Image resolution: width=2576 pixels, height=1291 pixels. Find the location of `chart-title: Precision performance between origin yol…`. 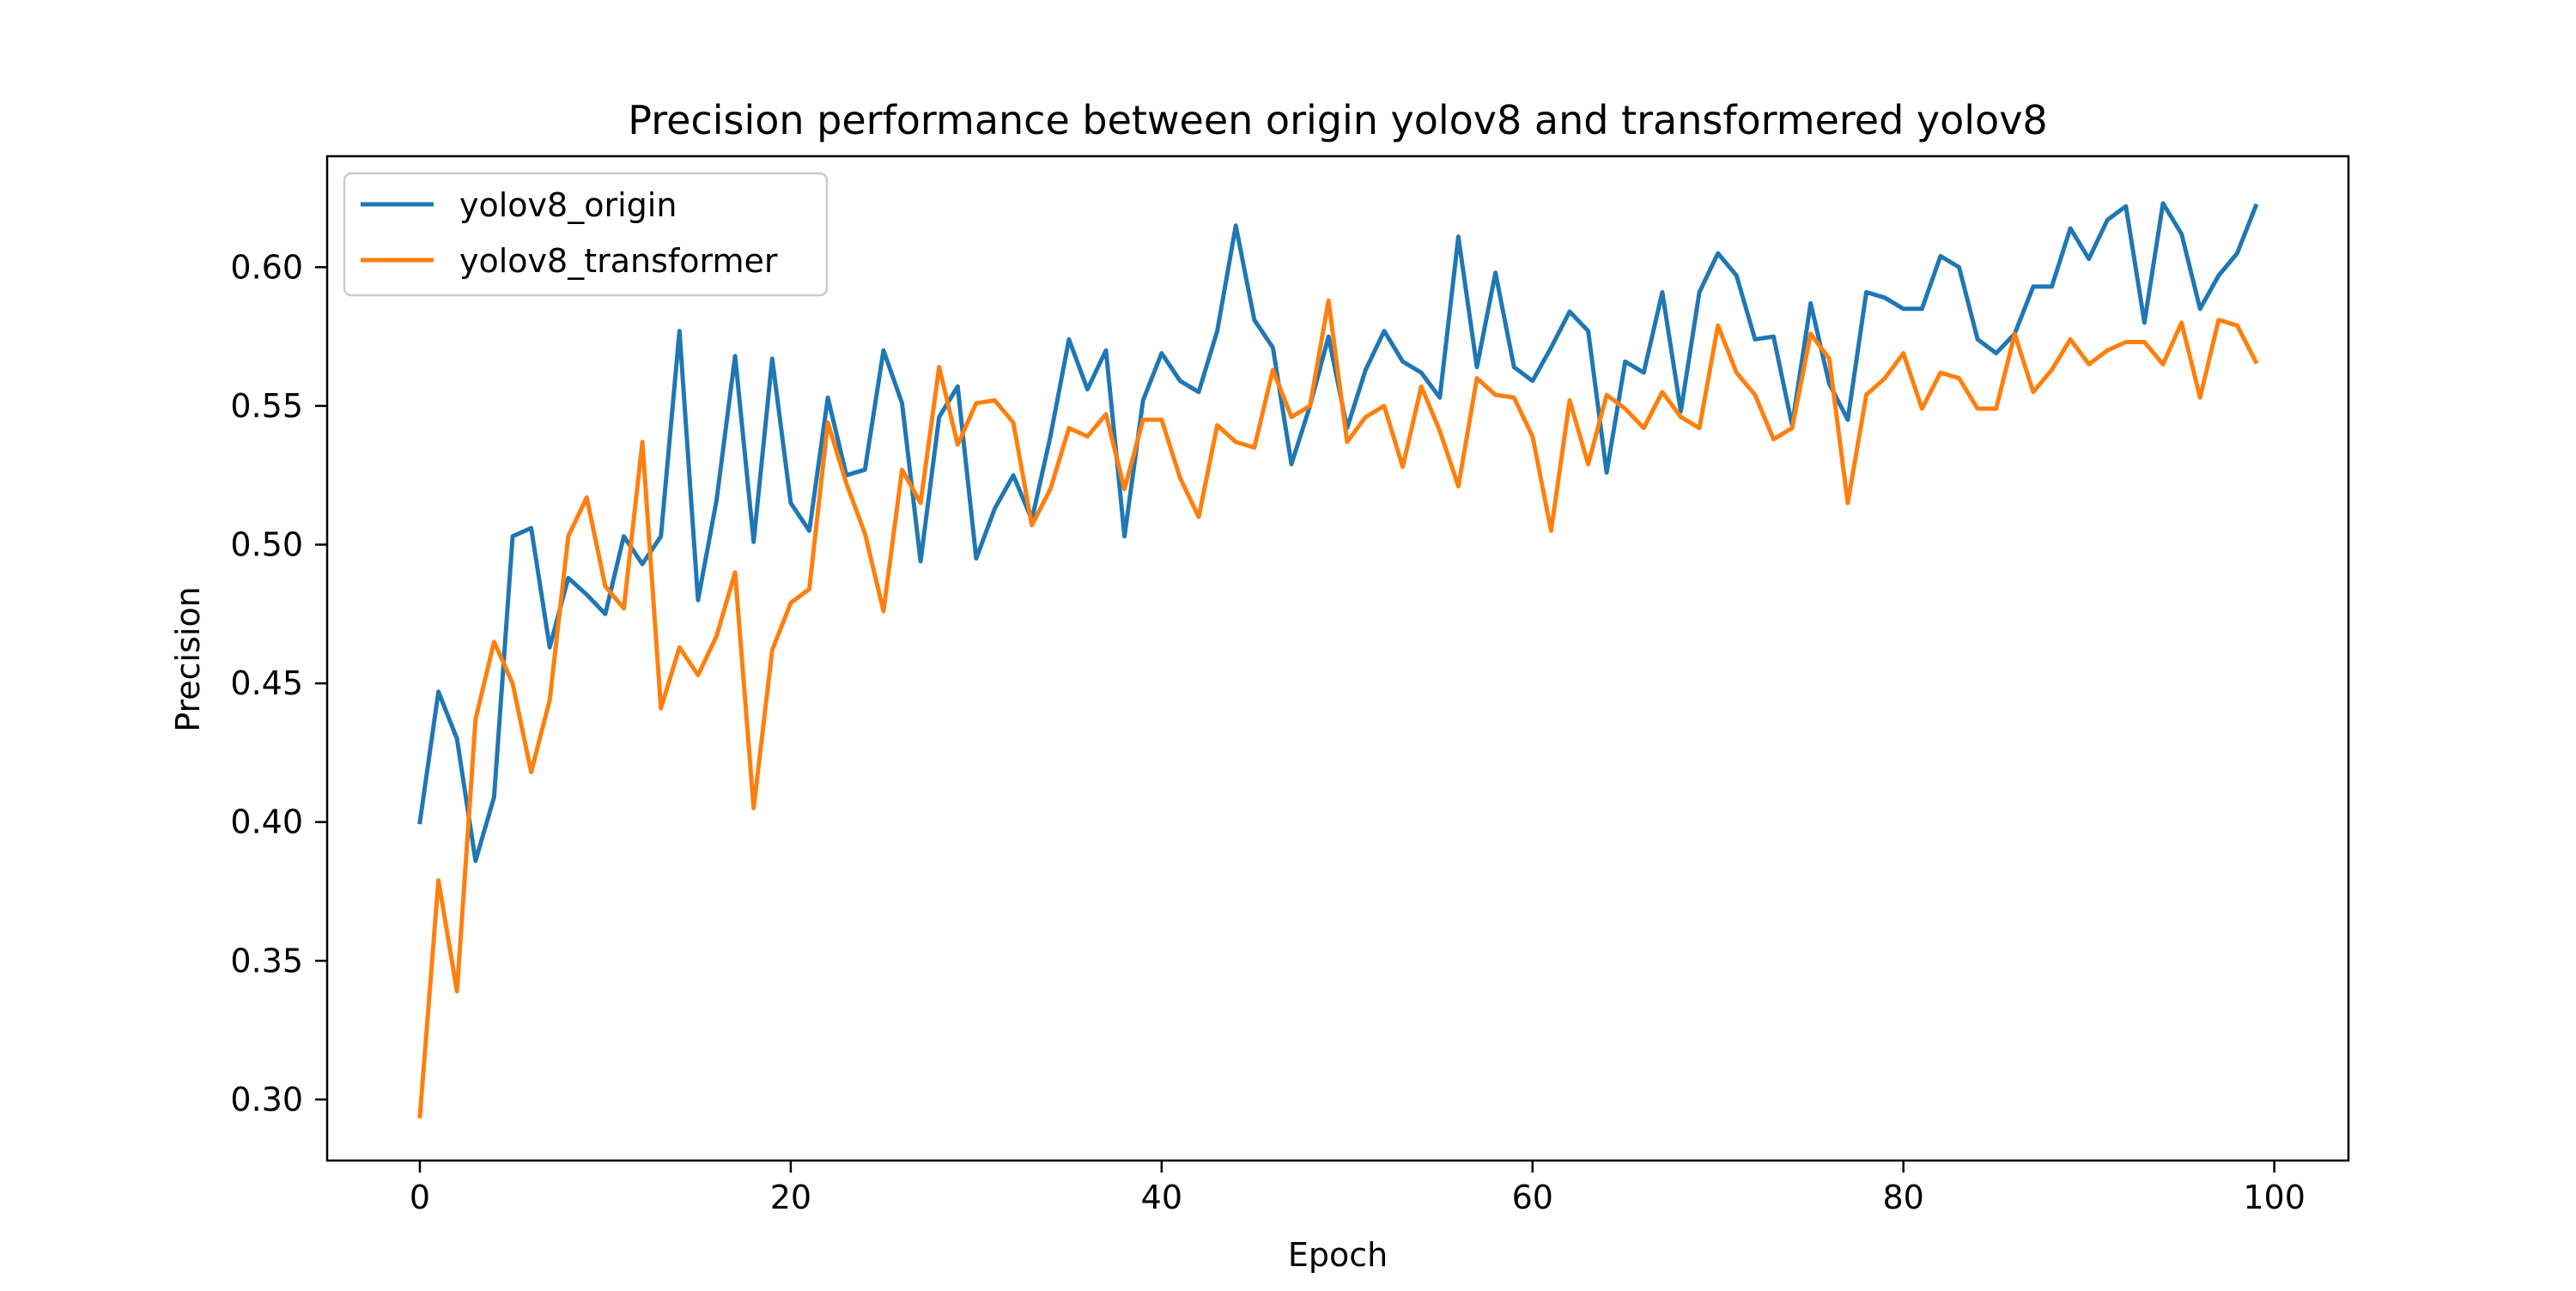

chart-title: Precision performance between origin yol… is located at coordinates (1338, 120).